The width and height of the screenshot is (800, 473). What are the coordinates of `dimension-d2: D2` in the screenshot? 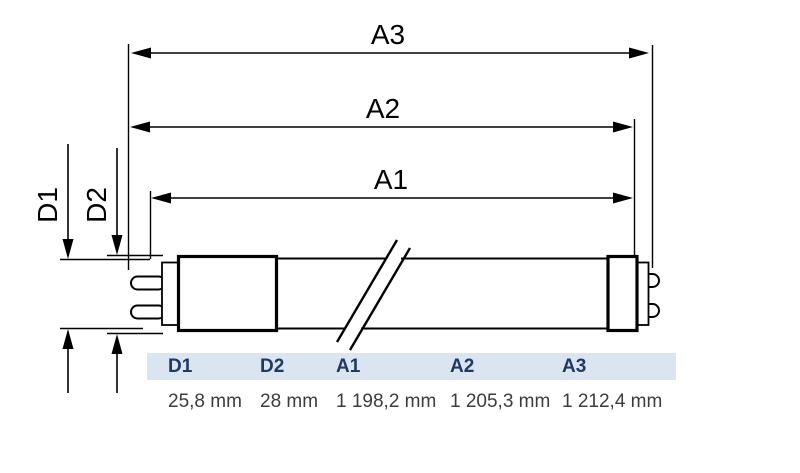 It's located at (102, 270).